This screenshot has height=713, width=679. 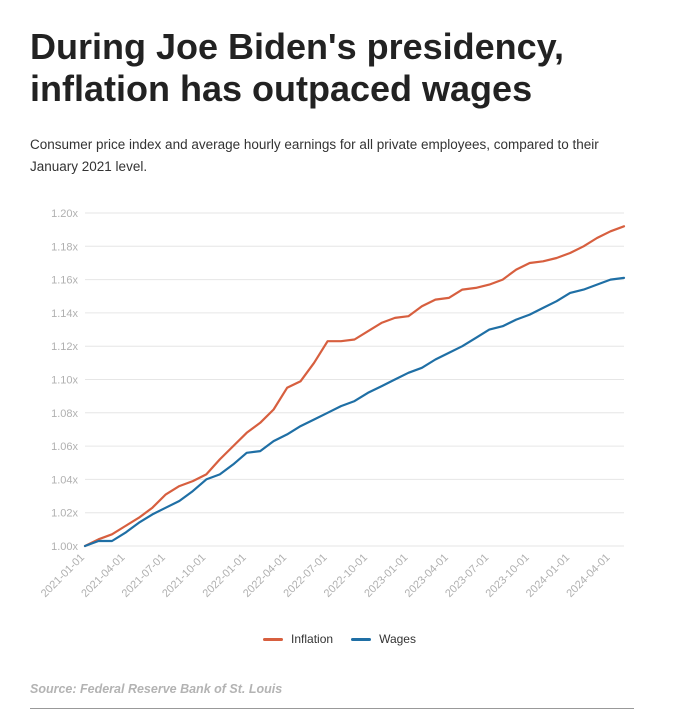 I want to click on legend-swatch-wages, so click(x=361, y=639).